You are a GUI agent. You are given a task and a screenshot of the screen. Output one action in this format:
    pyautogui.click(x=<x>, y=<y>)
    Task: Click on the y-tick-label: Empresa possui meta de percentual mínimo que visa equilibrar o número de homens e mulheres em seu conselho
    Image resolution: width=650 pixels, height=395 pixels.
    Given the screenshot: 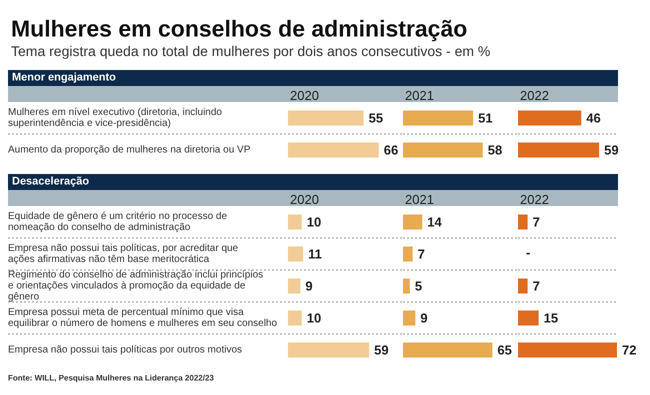 What is the action you would take?
    pyautogui.click(x=143, y=318)
    